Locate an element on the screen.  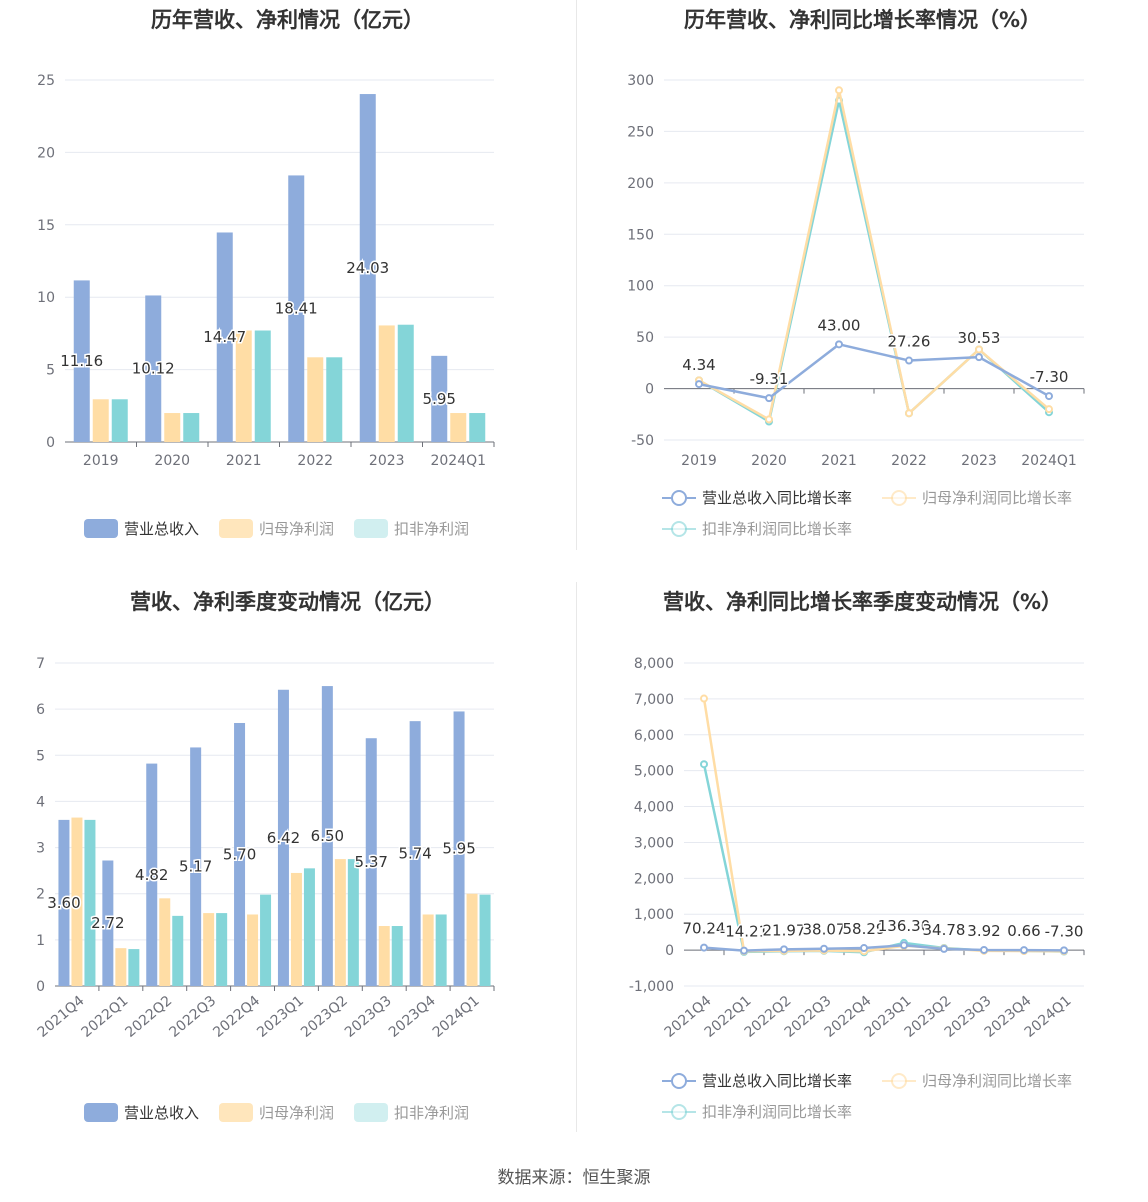
x-tick-label: 2019 is located at coordinates (699, 461).